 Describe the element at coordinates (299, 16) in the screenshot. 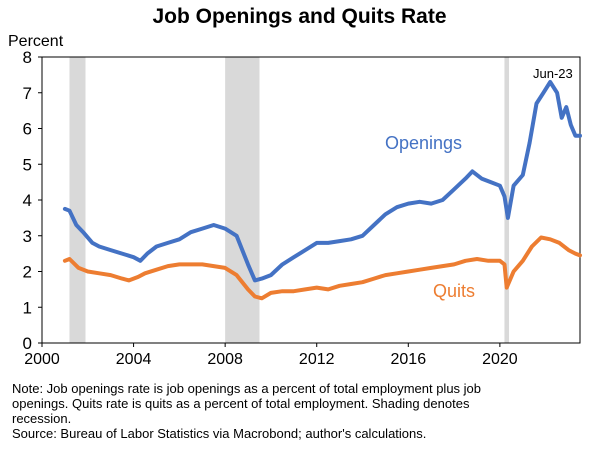

I see `chart-title: Job Openings and Quits Rate` at that location.